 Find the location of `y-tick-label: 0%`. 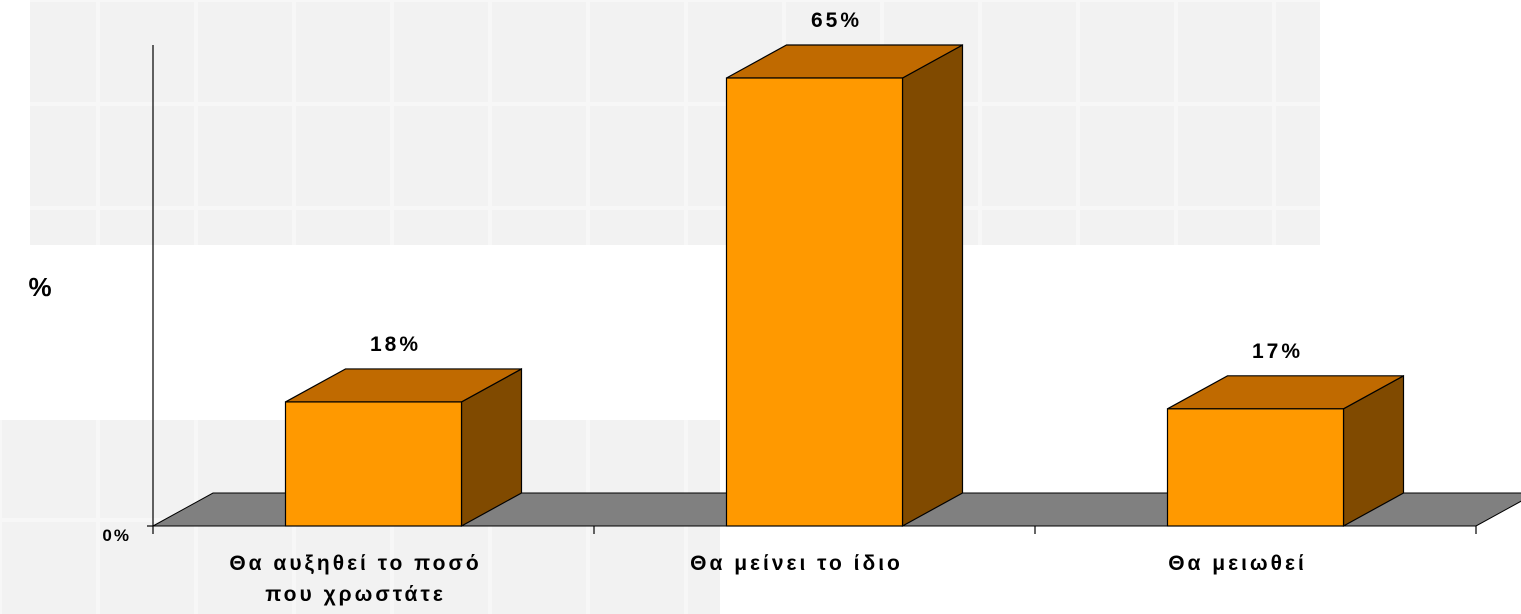

y-tick-label: 0% is located at coordinates (116, 535).